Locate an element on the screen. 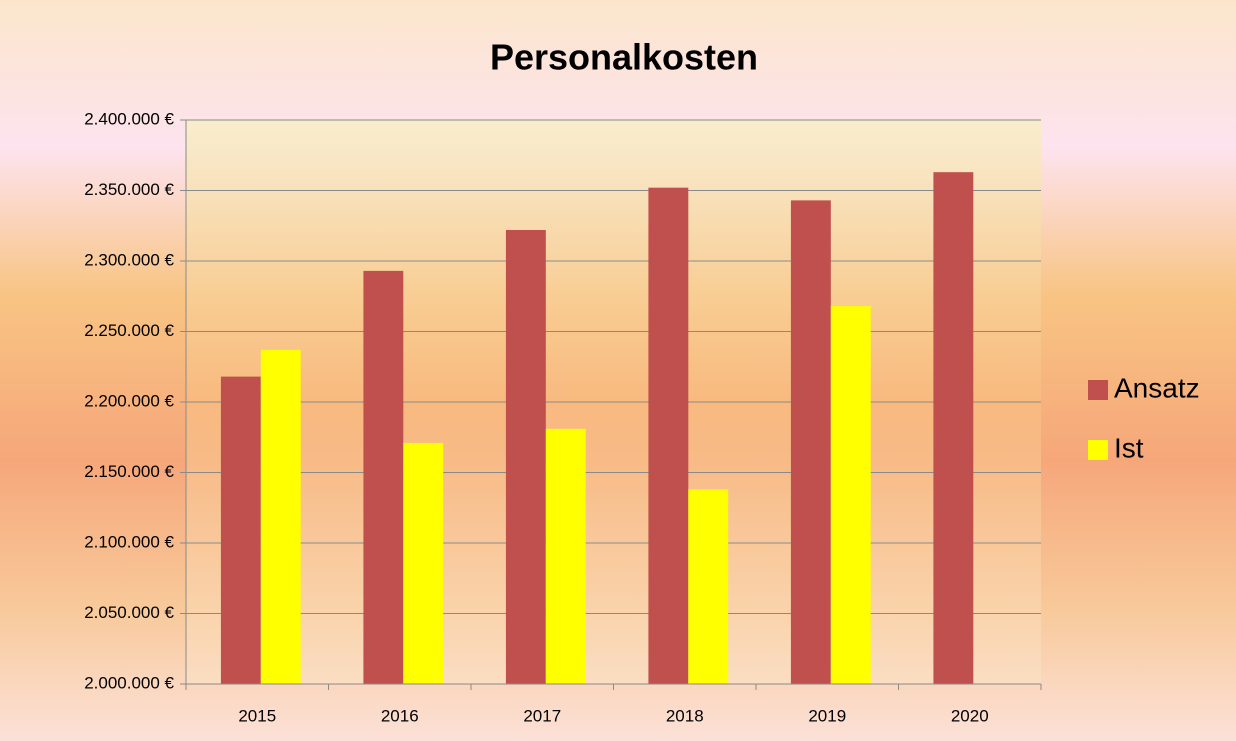  y-tick-label: 2.150.000 € is located at coordinates (129, 471).